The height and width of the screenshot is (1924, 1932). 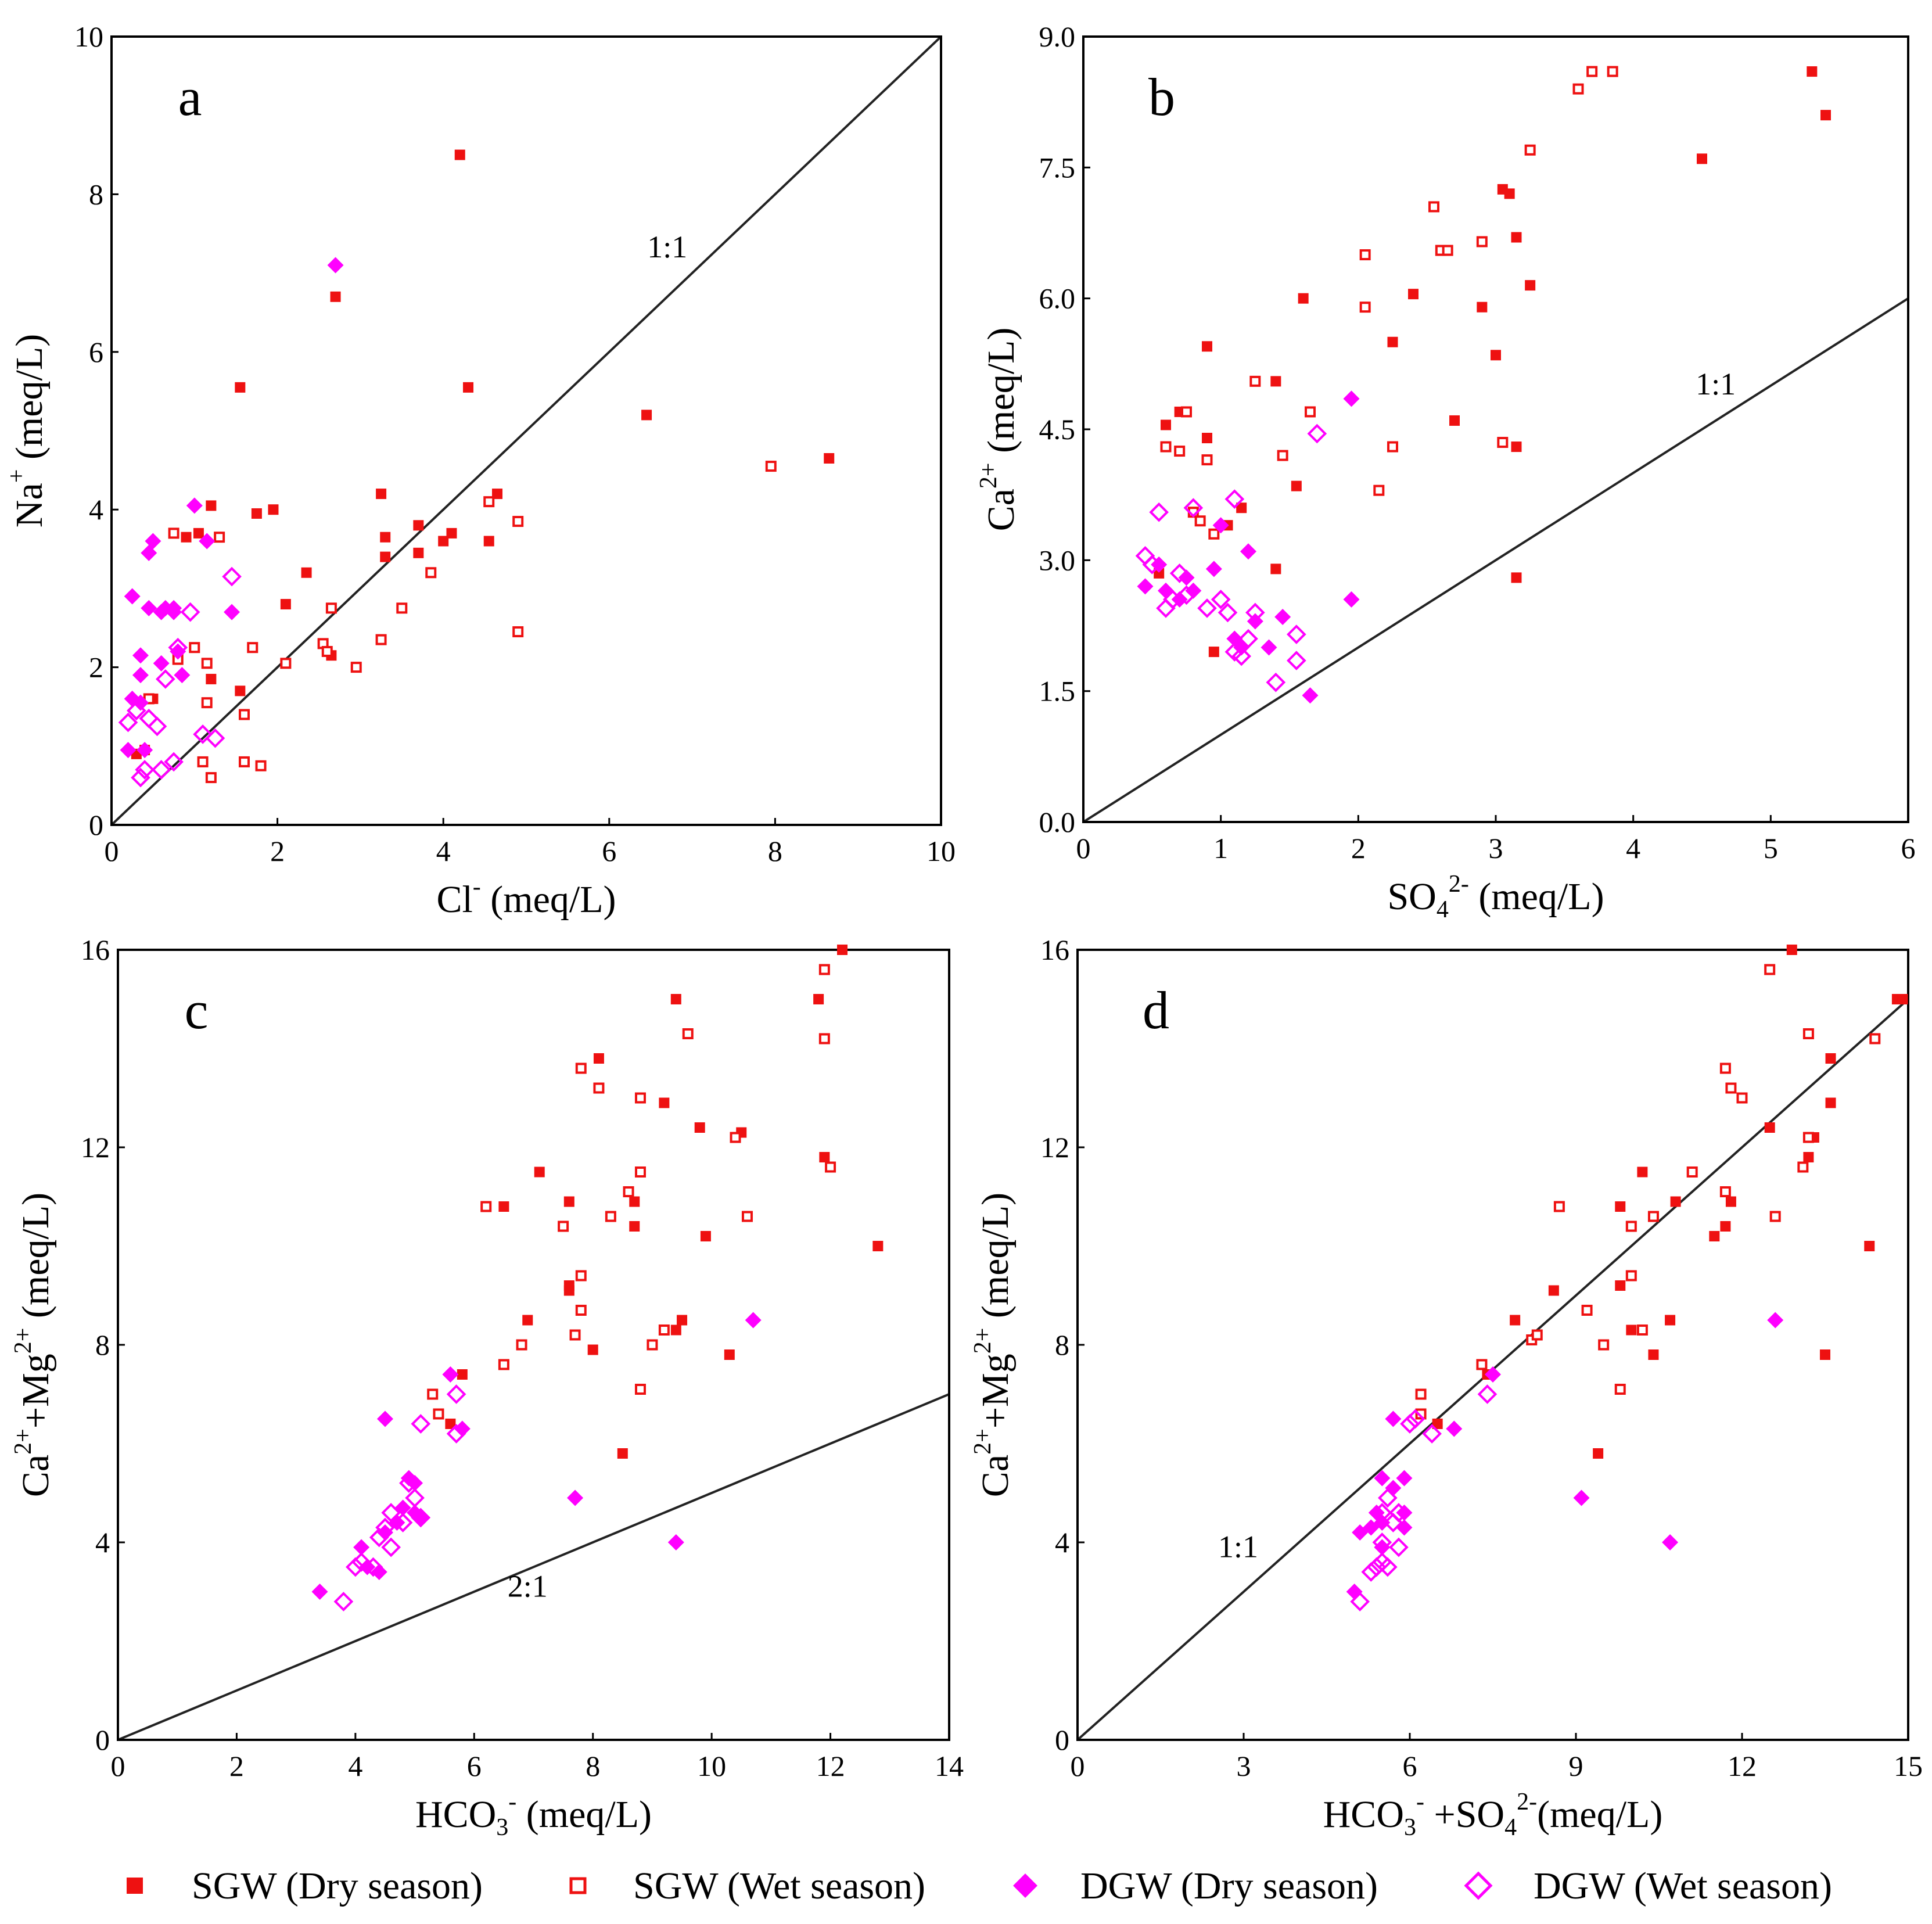 I want to click on legend-item: SGW (Wet season), so click(x=747, y=1886).